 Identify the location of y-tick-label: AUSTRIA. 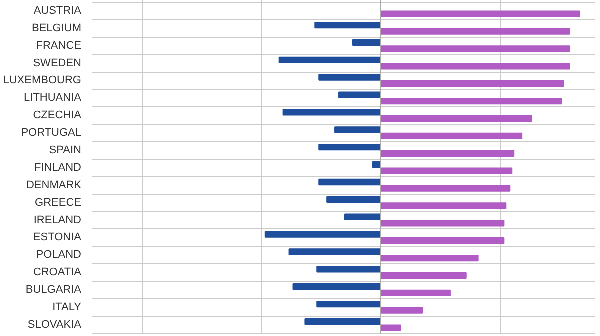
(58, 10).